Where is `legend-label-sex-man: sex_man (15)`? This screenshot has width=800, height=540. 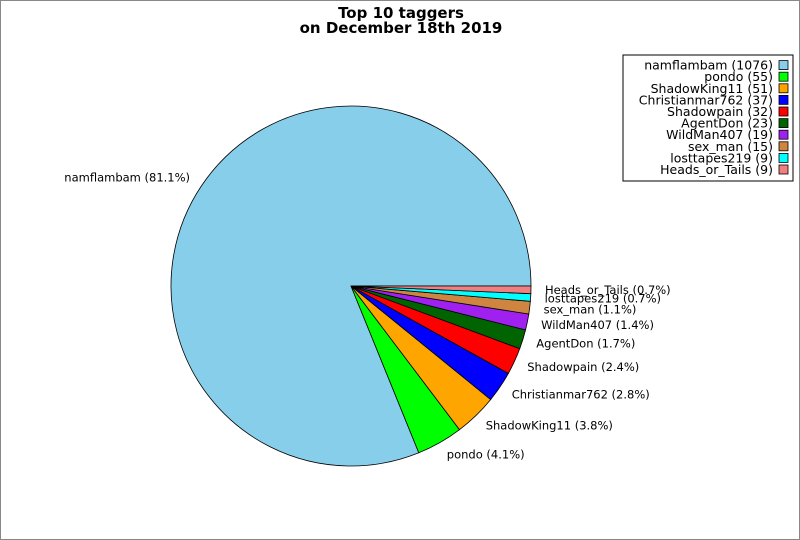 legend-label-sex-man: sex_man (15) is located at coordinates (730, 146).